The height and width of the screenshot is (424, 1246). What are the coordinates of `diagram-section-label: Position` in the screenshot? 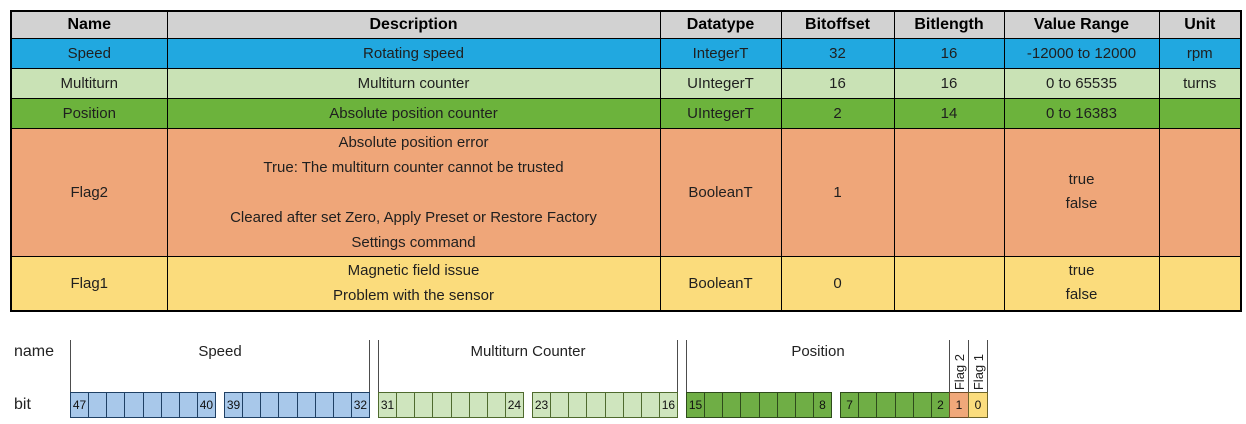 It's located at (818, 351).